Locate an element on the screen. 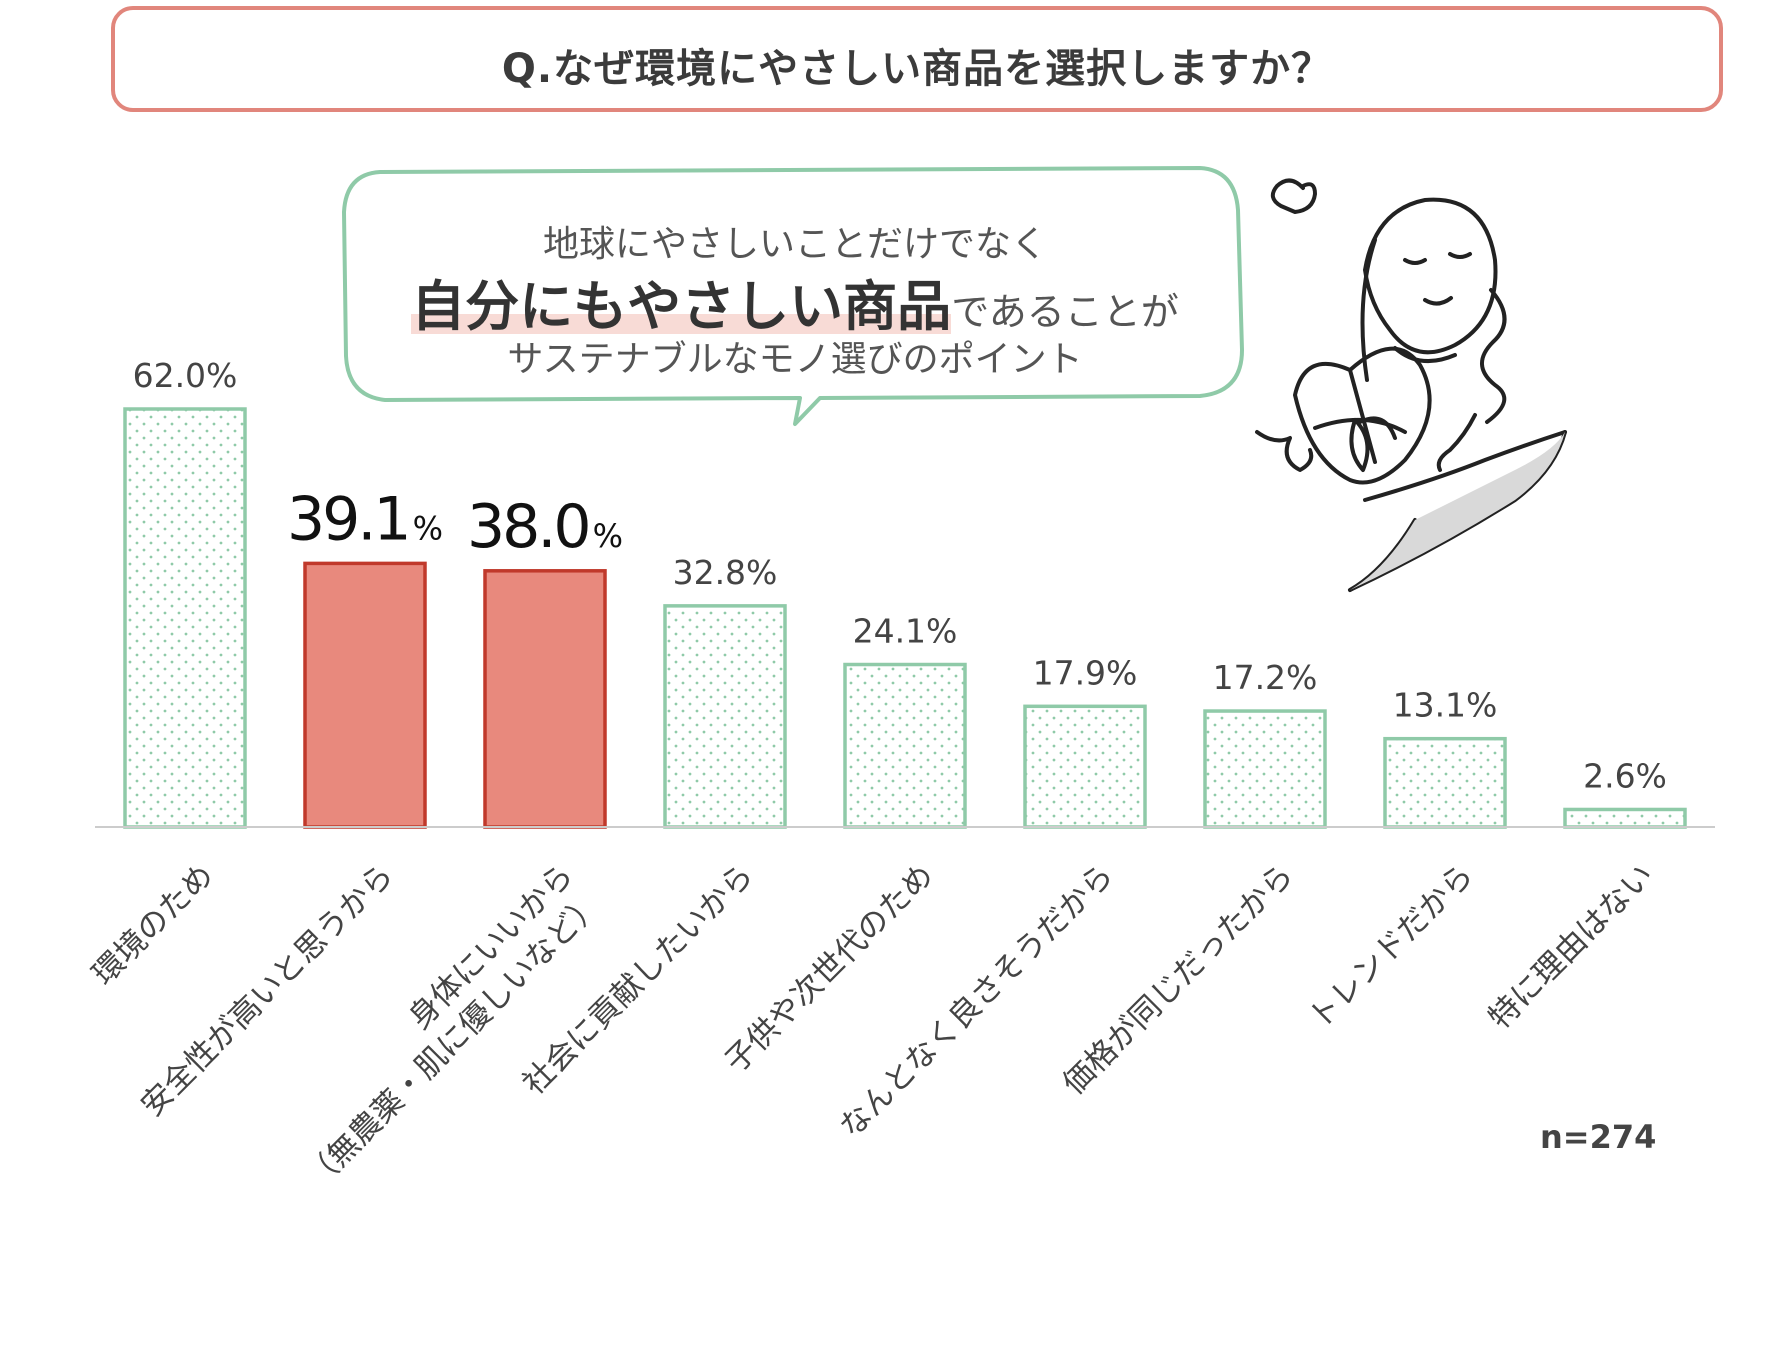 This screenshot has height=1350, width=1775. category-label-1: 環境のため is located at coordinates (153, 924).